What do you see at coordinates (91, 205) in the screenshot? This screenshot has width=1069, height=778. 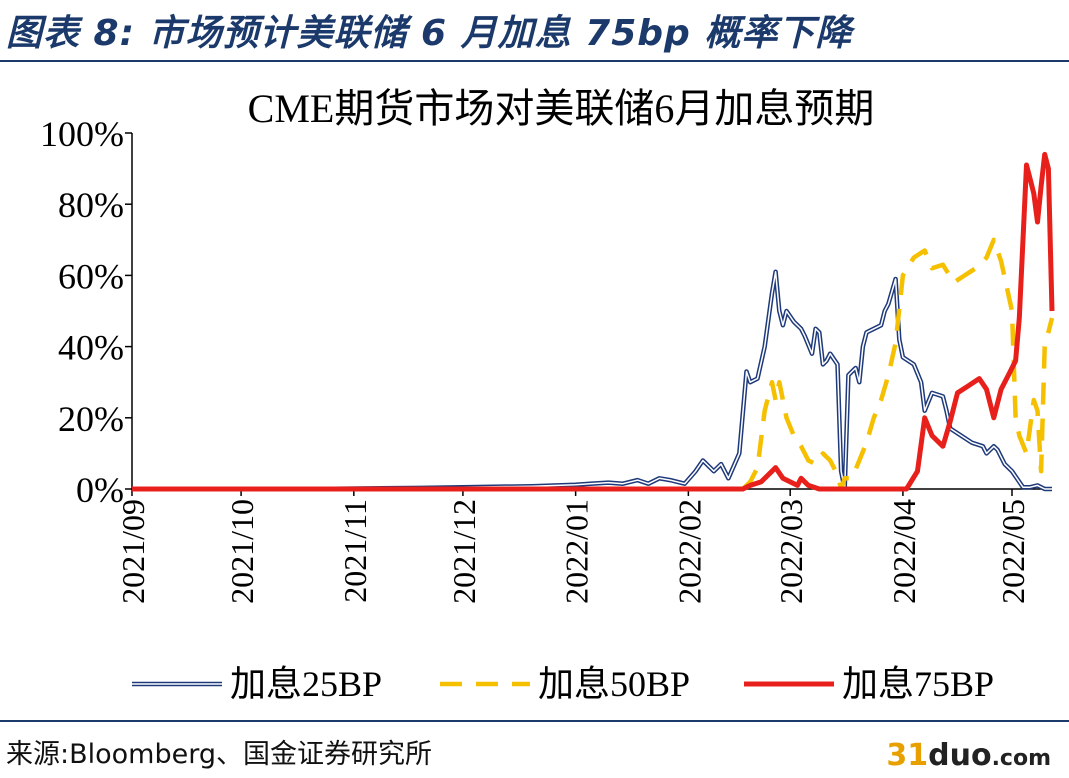 I see `y-tick-label: 80%` at bounding box center [91, 205].